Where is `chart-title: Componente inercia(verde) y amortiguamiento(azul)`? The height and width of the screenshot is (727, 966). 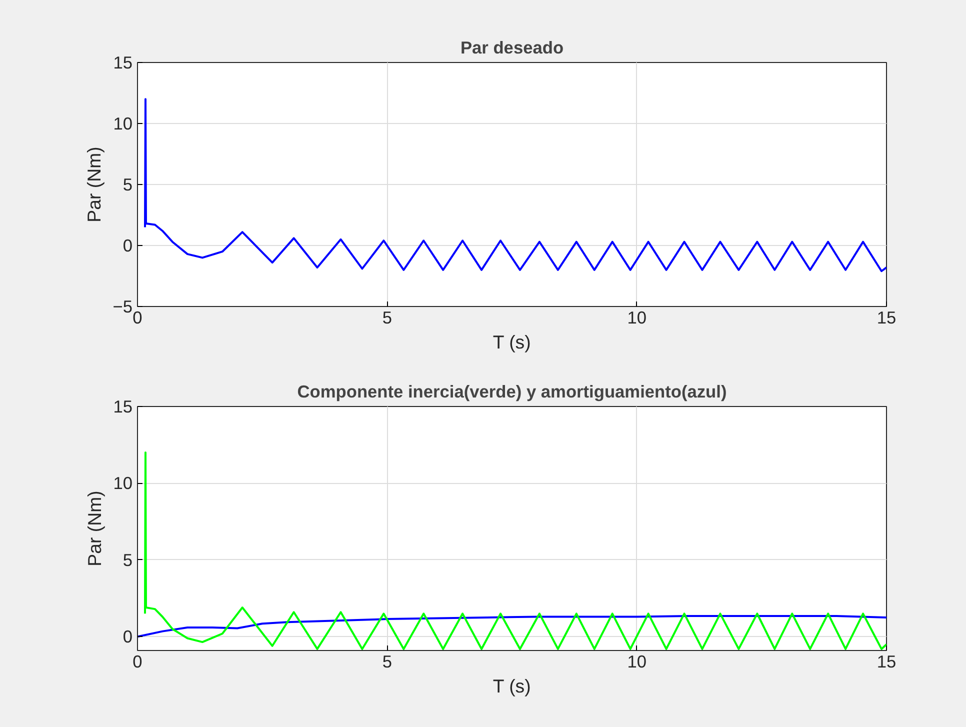
chart-title: Componente inercia(verde) y amortiguamiento(azul) is located at coordinates (512, 392).